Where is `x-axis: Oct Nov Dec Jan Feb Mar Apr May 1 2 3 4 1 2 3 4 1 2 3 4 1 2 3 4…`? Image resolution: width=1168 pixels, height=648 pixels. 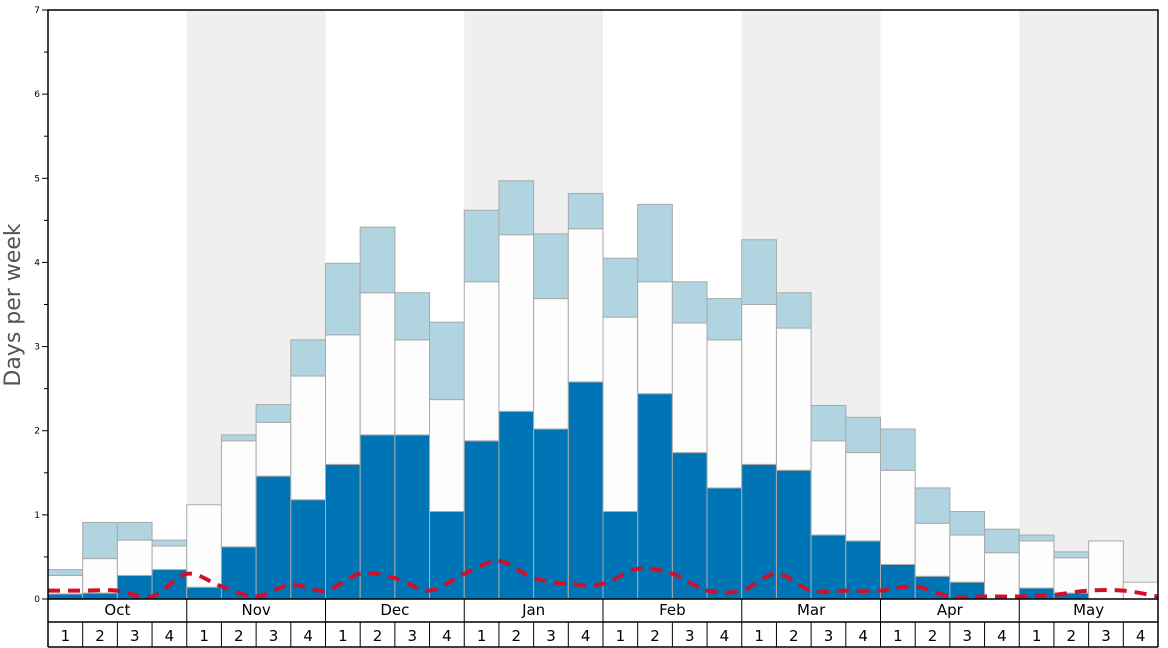 x-axis: Oct Nov Dec Jan Feb Mar Apr May 1 2 3 4 1 2 3 4 1 2 3 4 1 2 3 4… is located at coordinates (603, 623).